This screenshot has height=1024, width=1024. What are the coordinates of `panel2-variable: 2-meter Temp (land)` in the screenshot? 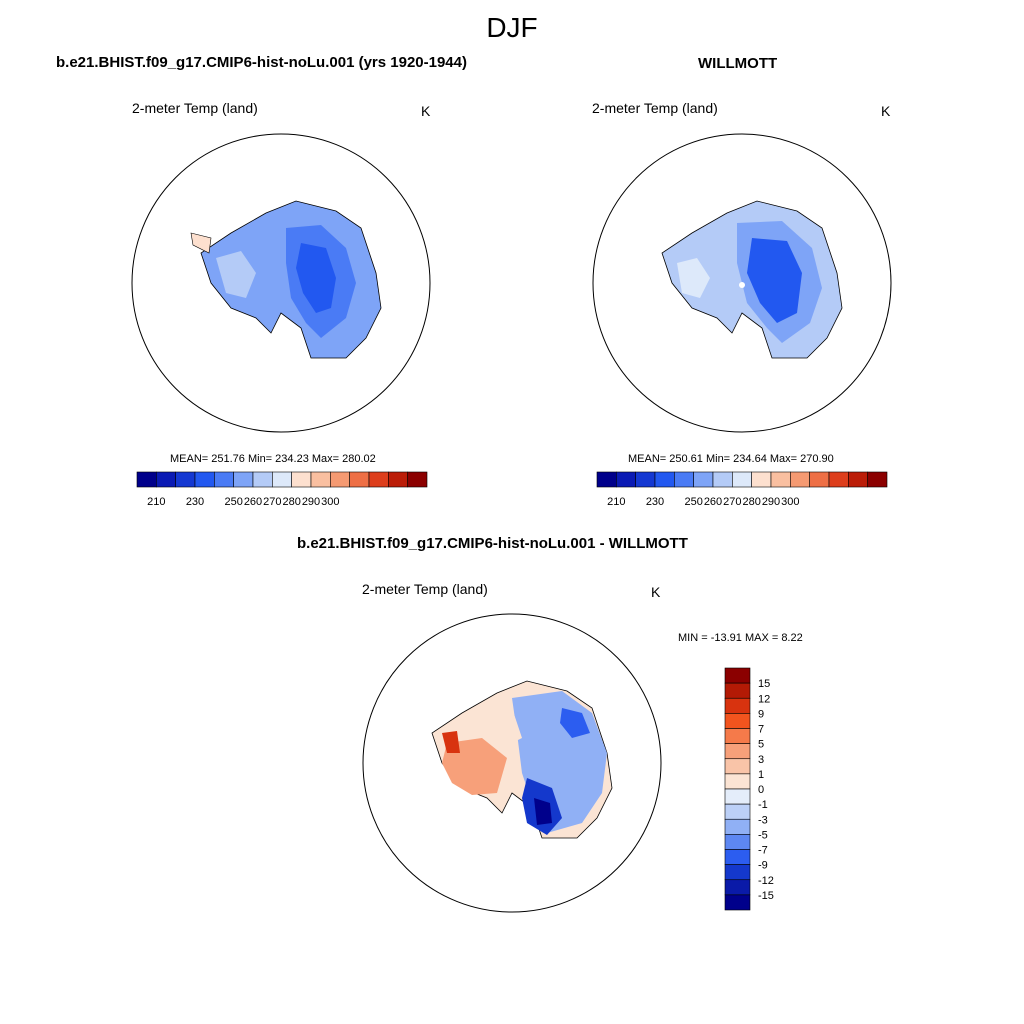 It's located at (655, 108).